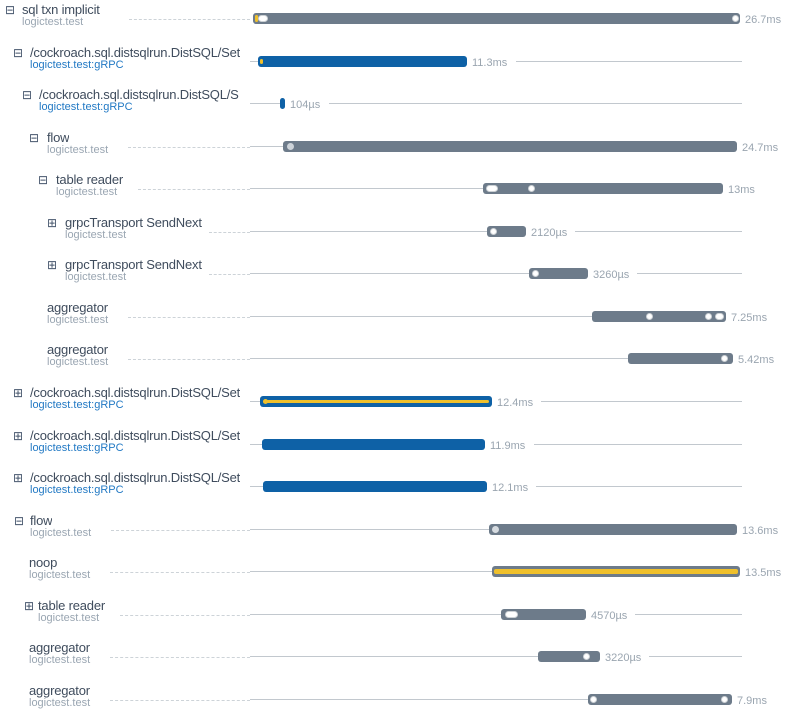 The height and width of the screenshot is (714, 786). I want to click on span-duration-label: 4570µs, so click(609, 615).